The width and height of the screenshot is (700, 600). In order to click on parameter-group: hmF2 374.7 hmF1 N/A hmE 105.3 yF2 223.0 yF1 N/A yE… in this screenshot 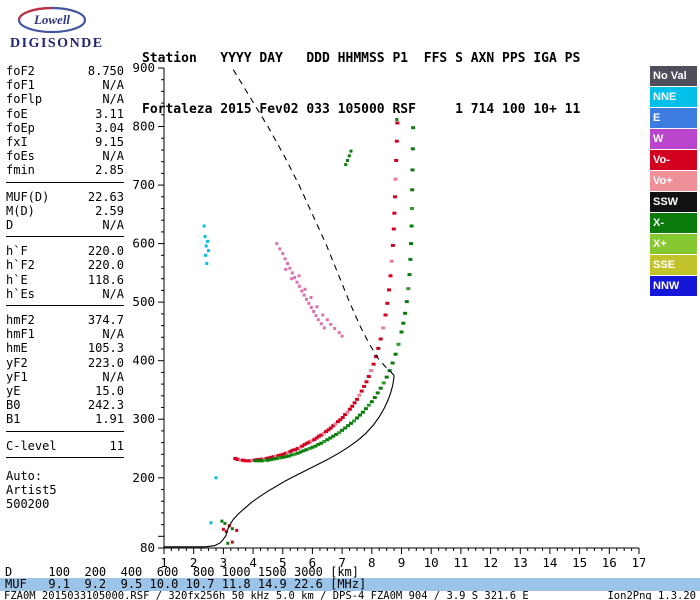, I will do `click(65, 372)`.